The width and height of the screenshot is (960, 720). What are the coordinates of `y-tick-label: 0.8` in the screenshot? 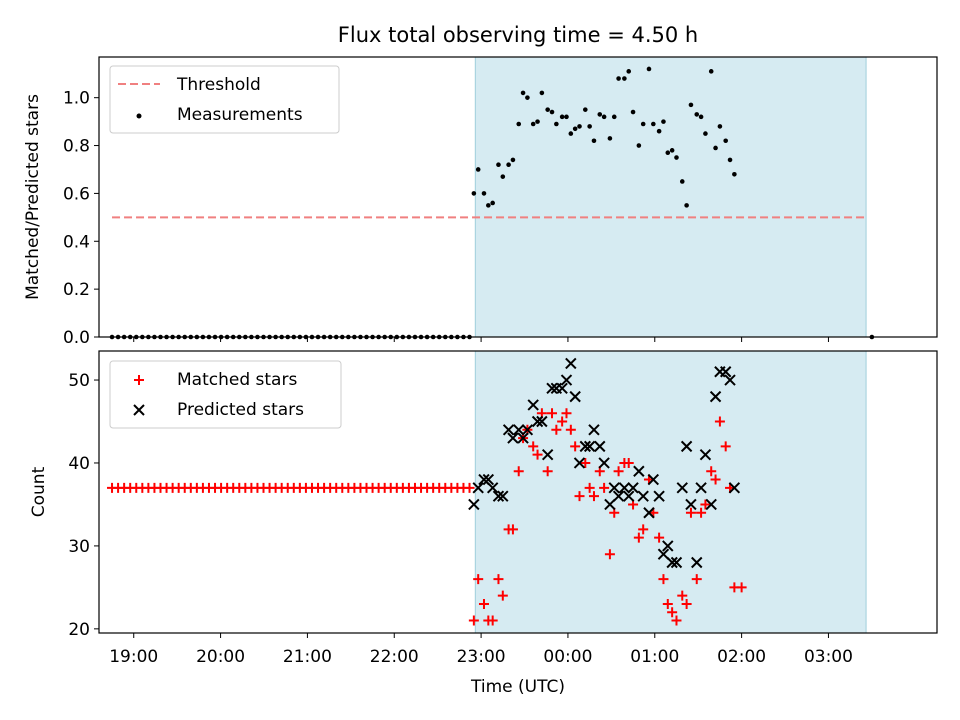 It's located at (76, 147).